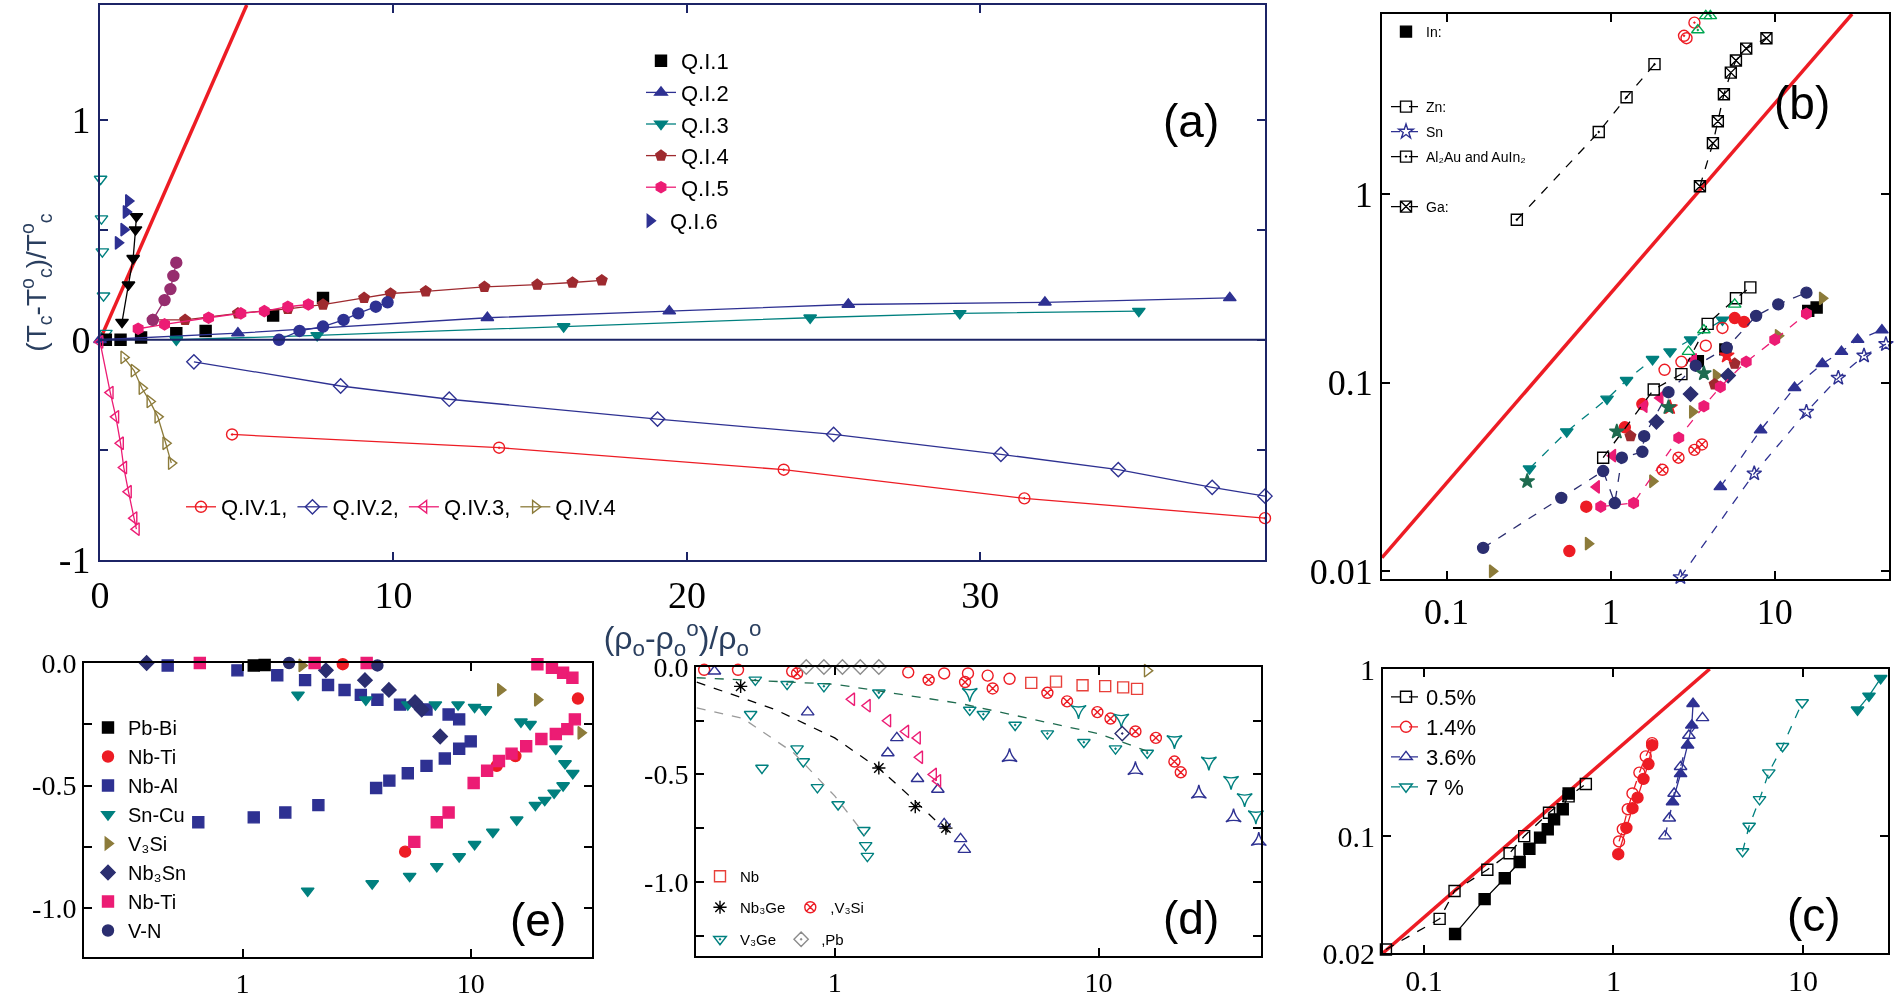 The height and width of the screenshot is (996, 1896). I want to click on legend-label: Sn, so click(1435, 132).